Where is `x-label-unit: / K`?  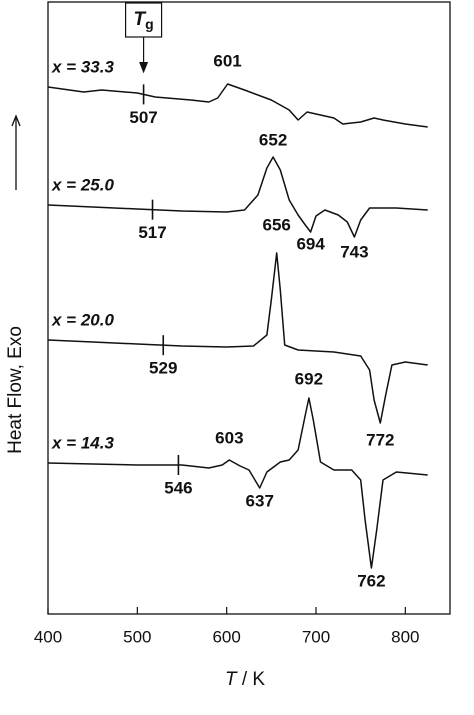 x-label-unit: / K is located at coordinates (251, 679).